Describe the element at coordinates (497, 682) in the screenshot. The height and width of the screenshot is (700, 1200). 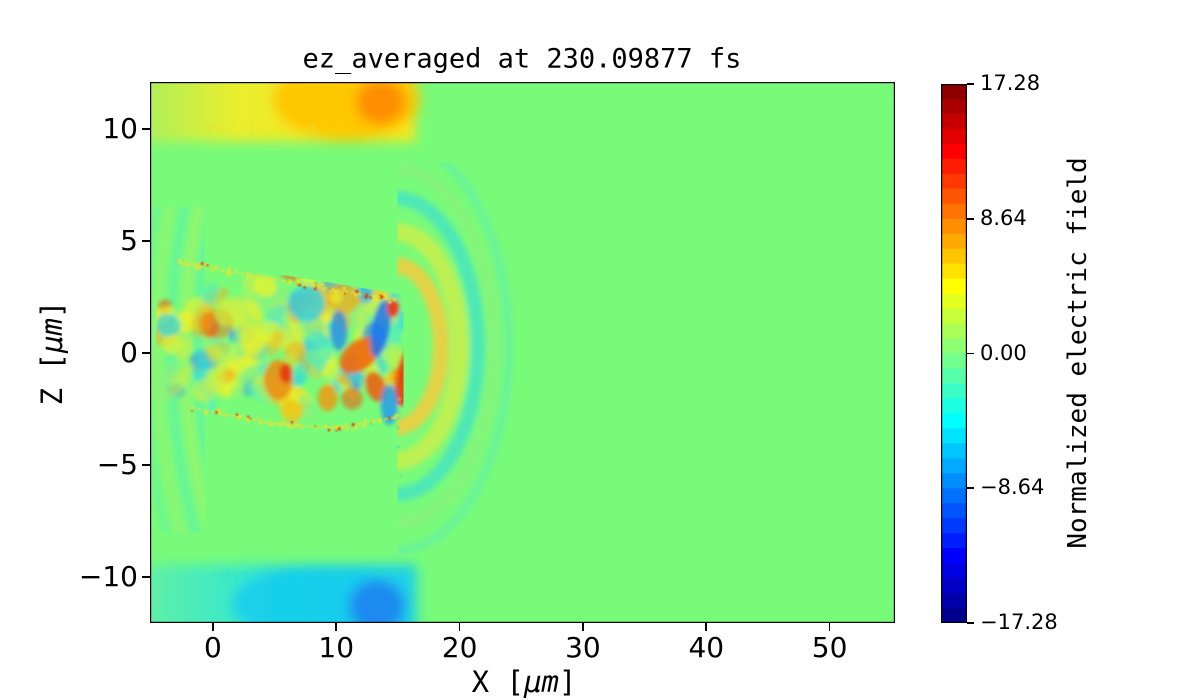
I see `x-axis-label-pre: X [` at that location.